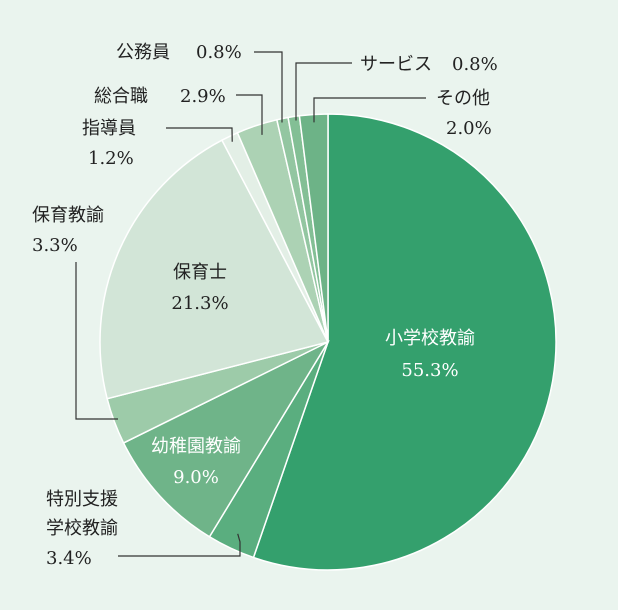 The width and height of the screenshot is (618, 610). Describe the element at coordinates (430, 338) in the screenshot. I see `slice-label-1: 小学校教諭` at that location.